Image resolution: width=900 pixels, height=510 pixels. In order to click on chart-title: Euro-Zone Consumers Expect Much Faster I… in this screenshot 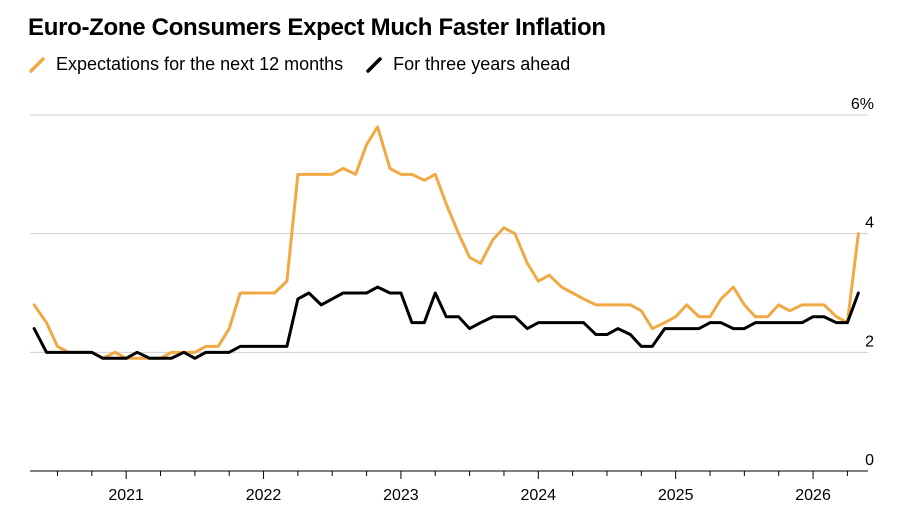, I will do `click(317, 27)`.